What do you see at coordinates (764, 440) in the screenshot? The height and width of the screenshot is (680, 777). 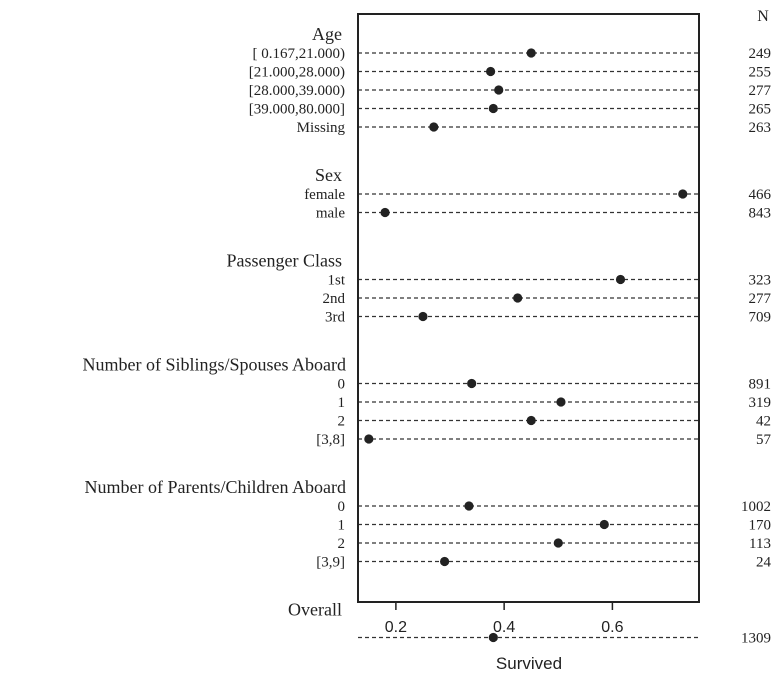 I see `n-value: 57` at bounding box center [764, 440].